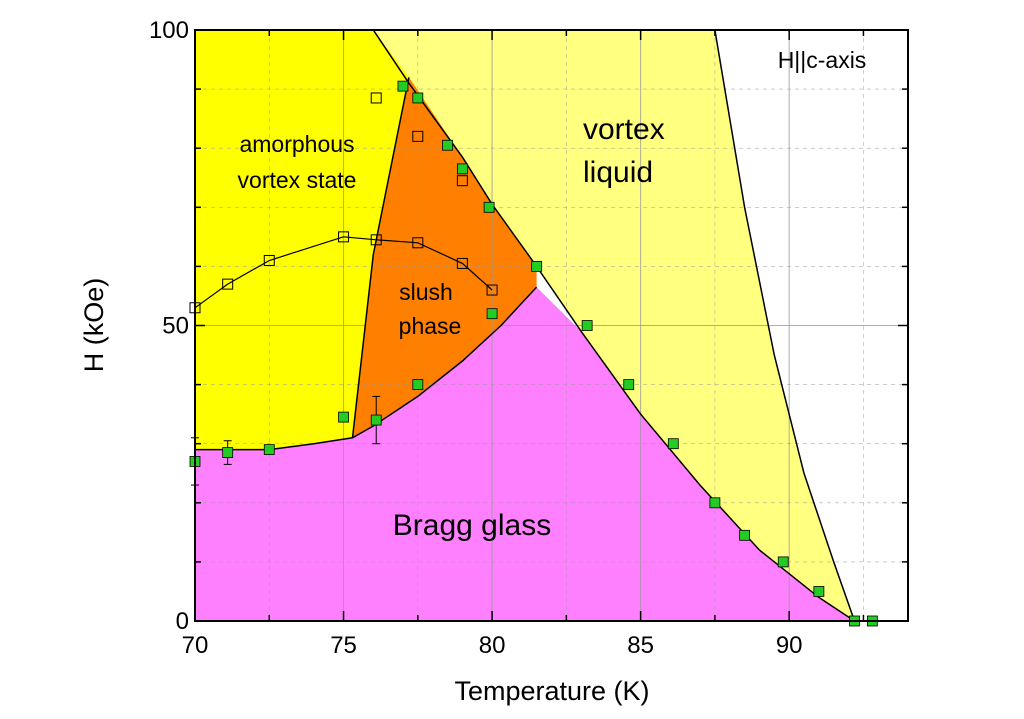  What do you see at coordinates (430, 326) in the screenshot?
I see `region-label-slush-line2: phase` at bounding box center [430, 326].